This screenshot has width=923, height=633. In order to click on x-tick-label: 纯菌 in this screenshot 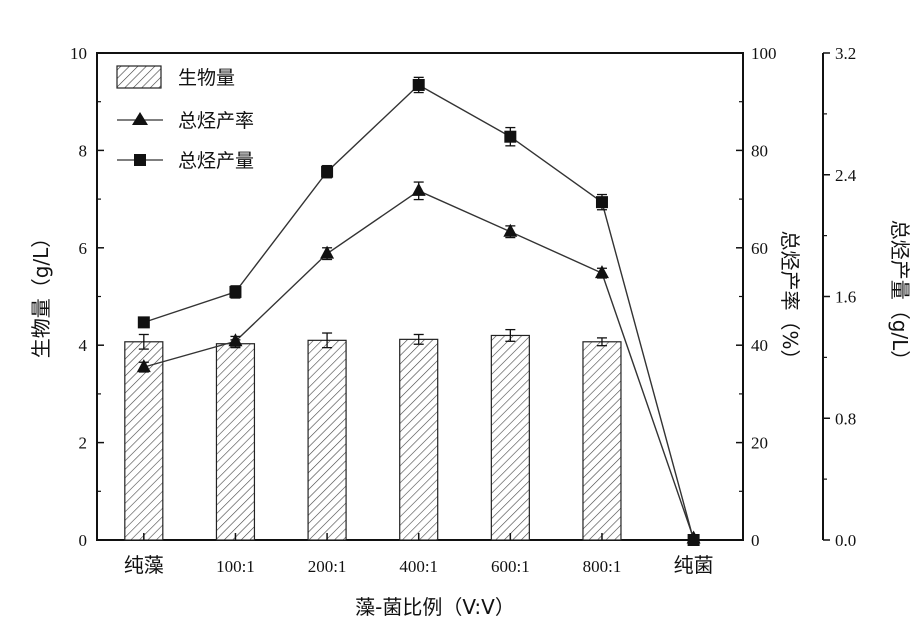, I will do `click(694, 565)`.